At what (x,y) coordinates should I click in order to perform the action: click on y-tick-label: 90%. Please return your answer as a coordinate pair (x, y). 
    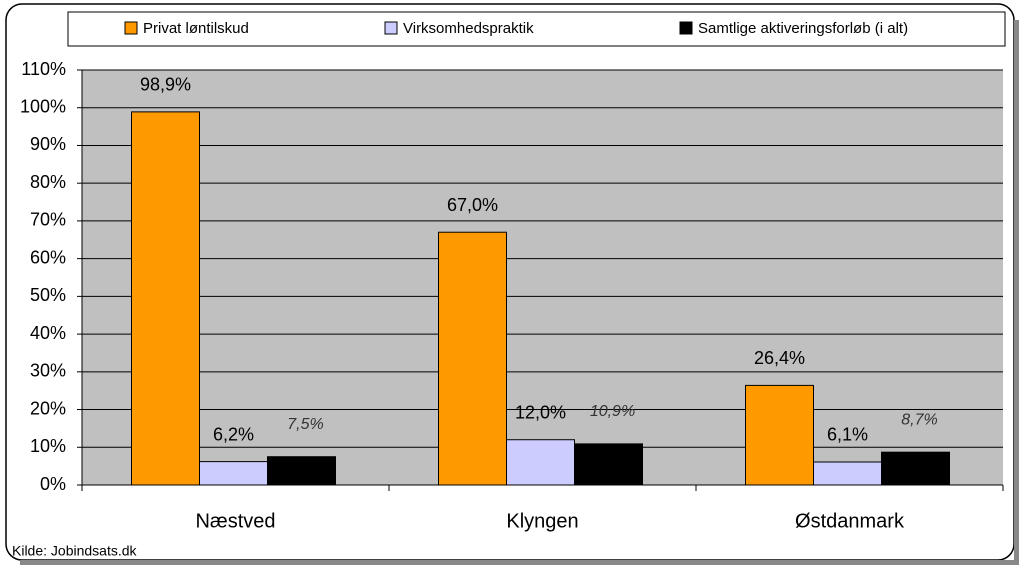
    Looking at the image, I should click on (48, 144).